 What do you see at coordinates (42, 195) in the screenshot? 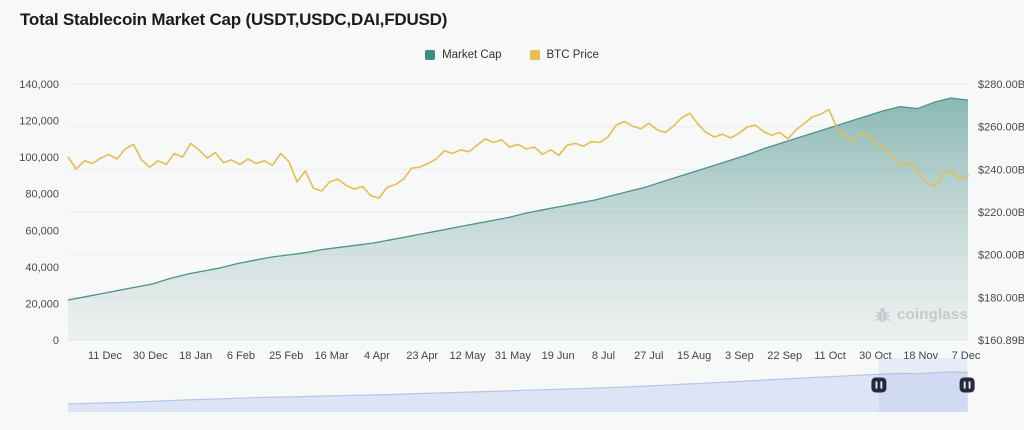
I see `y-left-tick-label: 80,000` at bounding box center [42, 195].